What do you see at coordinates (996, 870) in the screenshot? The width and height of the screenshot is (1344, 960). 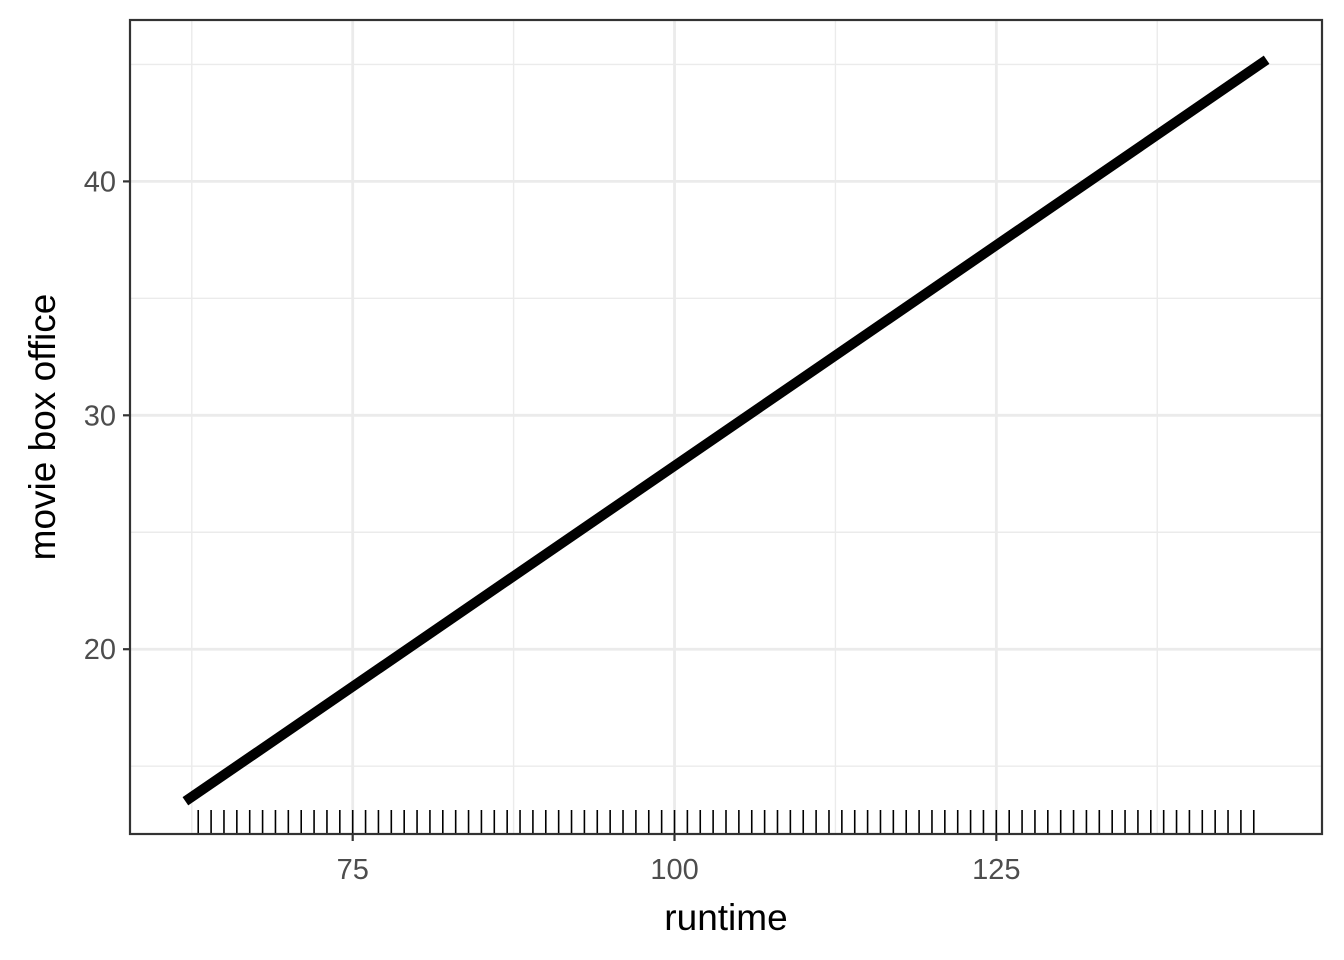 I see `x-tick-label: 125` at bounding box center [996, 870].